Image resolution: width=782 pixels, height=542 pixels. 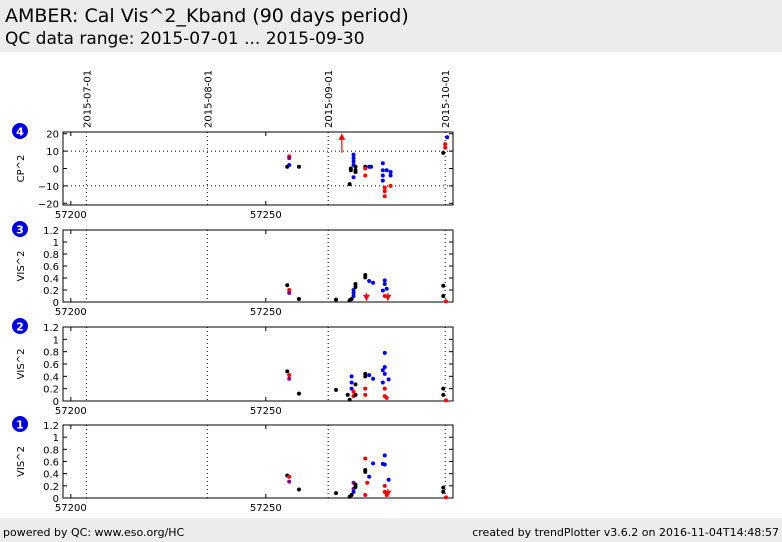 I want to click on limit-arrow-head, so click(x=342, y=136).